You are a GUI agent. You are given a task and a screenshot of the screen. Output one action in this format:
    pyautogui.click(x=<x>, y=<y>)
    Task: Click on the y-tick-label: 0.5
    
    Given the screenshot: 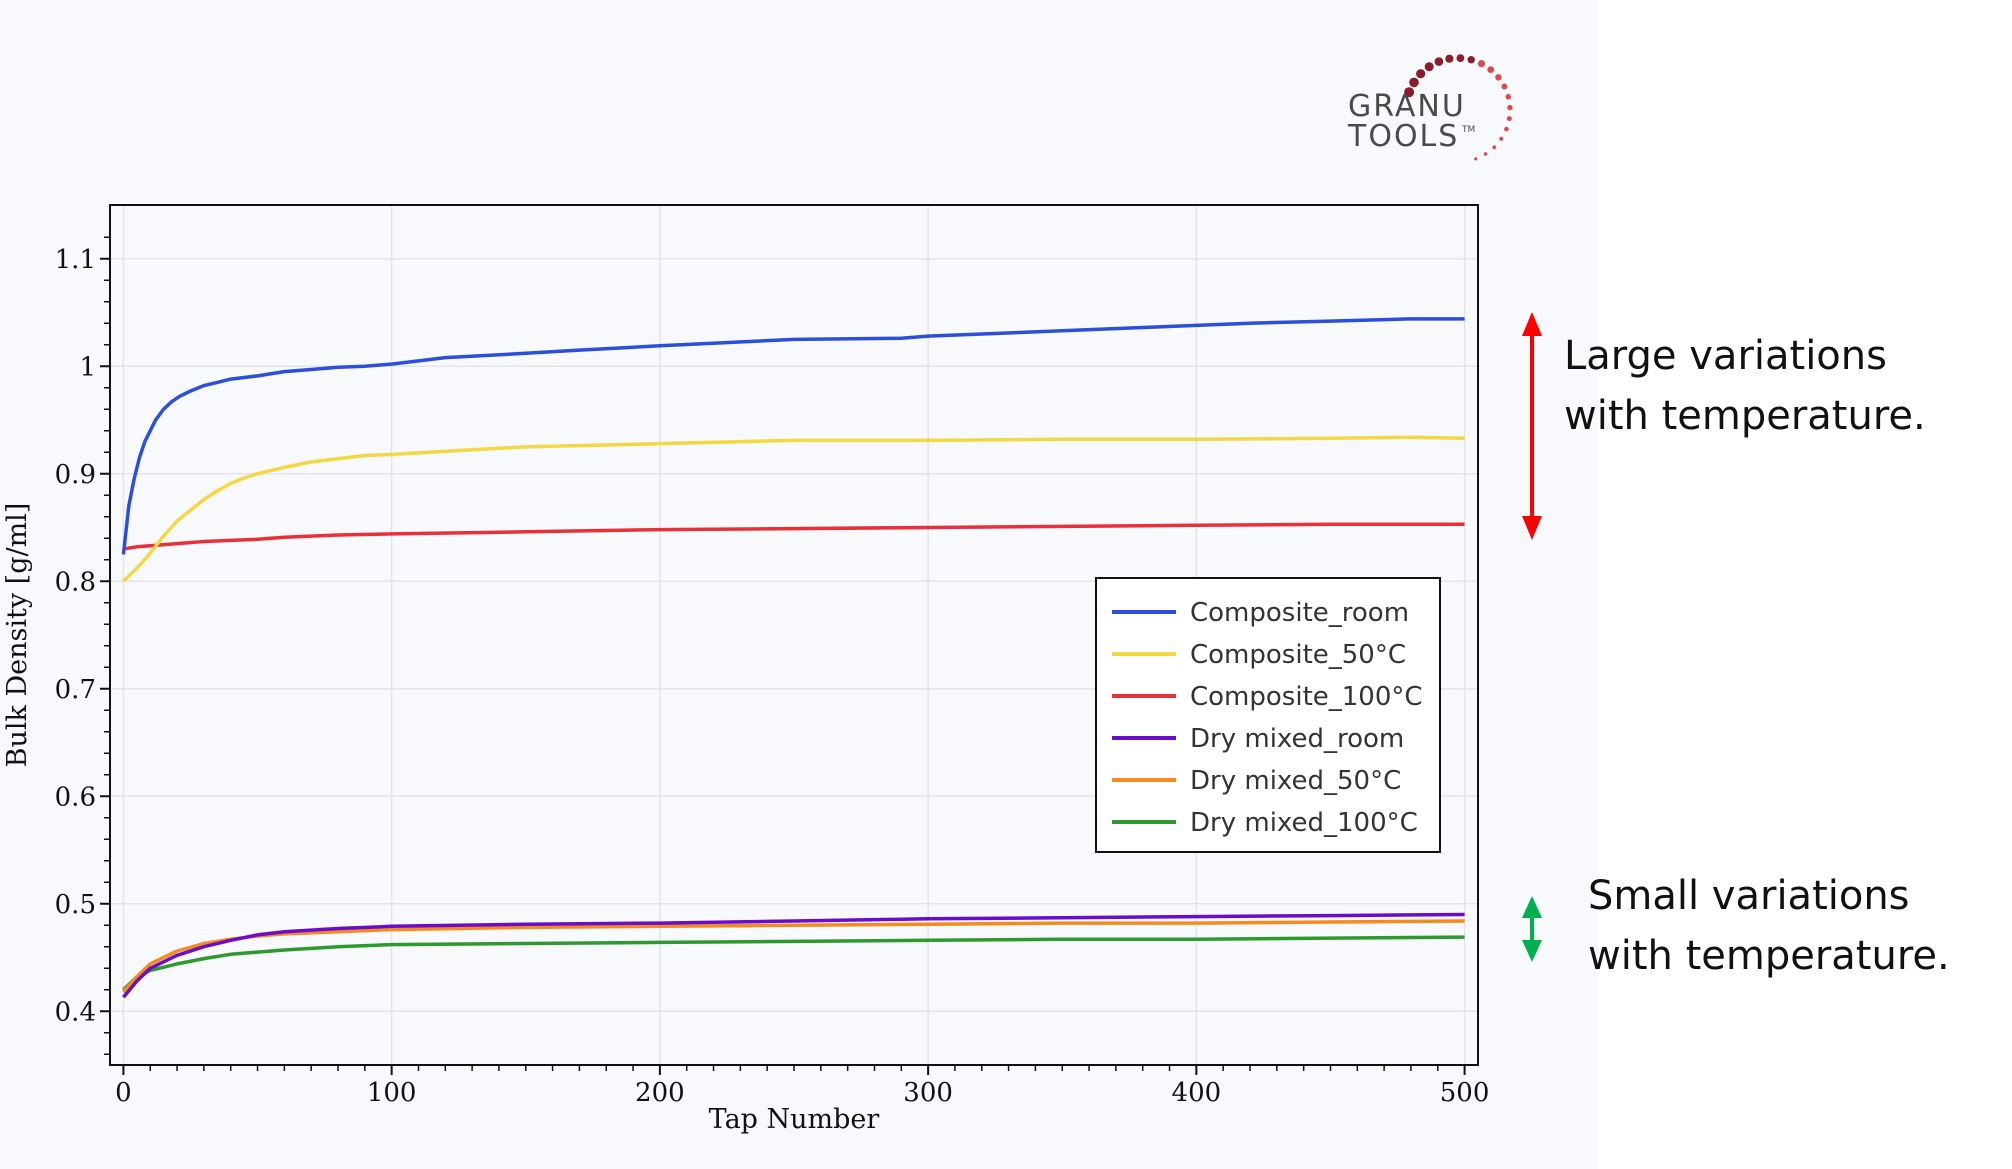 What is the action you would take?
    pyautogui.click(x=75, y=905)
    